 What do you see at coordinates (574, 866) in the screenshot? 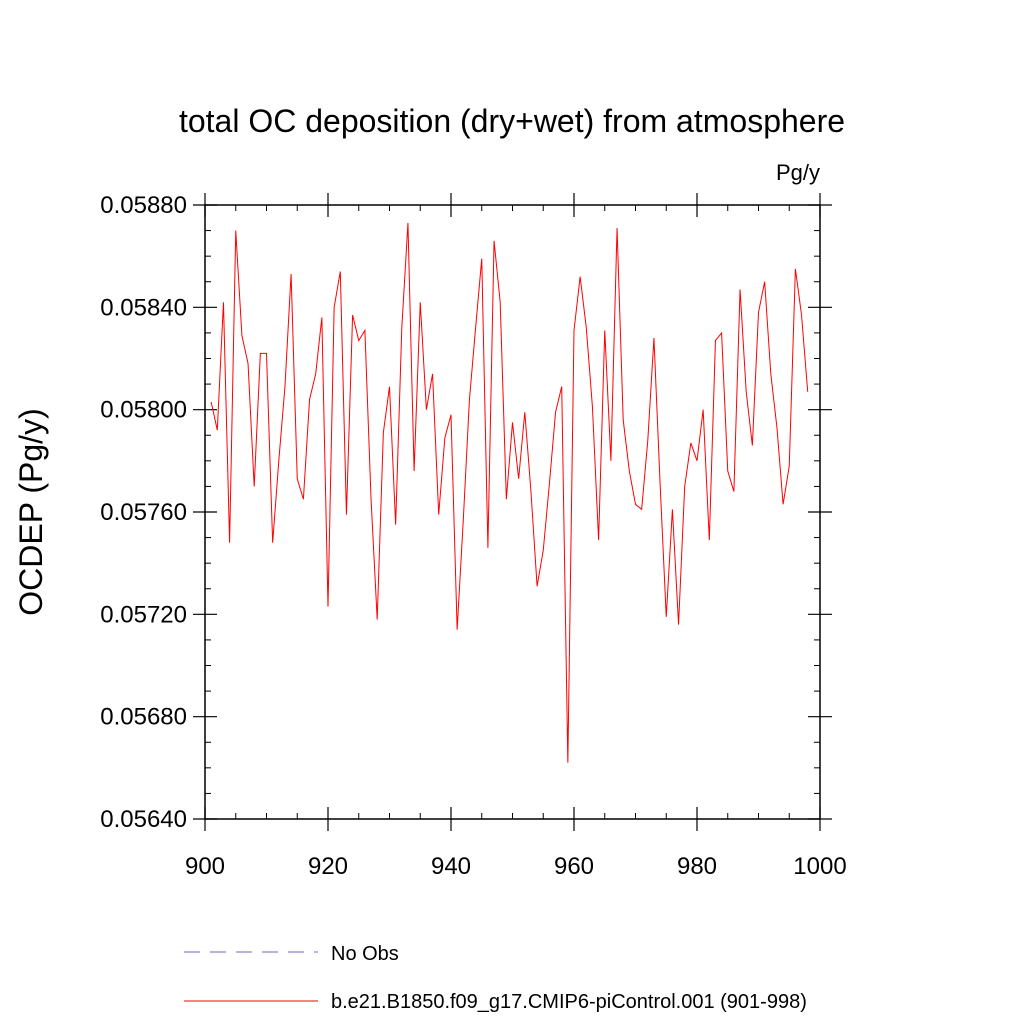
I see `x-tick-label: 960` at bounding box center [574, 866].